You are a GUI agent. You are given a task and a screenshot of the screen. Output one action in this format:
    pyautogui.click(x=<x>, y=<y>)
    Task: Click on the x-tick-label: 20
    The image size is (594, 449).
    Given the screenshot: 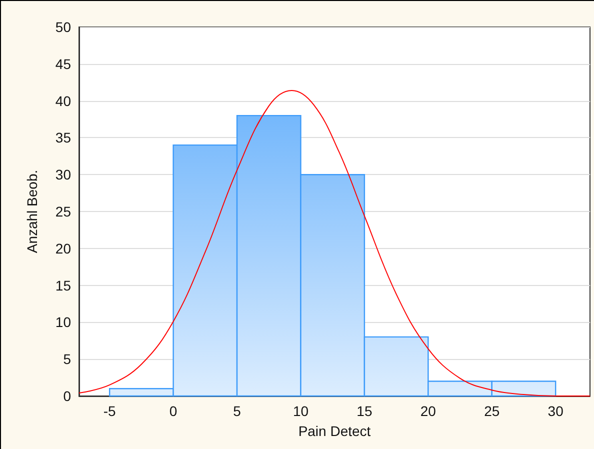 What is the action you would take?
    pyautogui.click(x=428, y=411)
    